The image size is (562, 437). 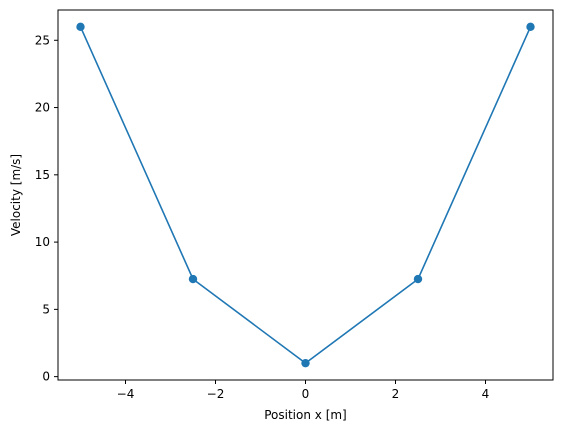 I want to click on y-tick-label: 0, so click(x=46, y=377).